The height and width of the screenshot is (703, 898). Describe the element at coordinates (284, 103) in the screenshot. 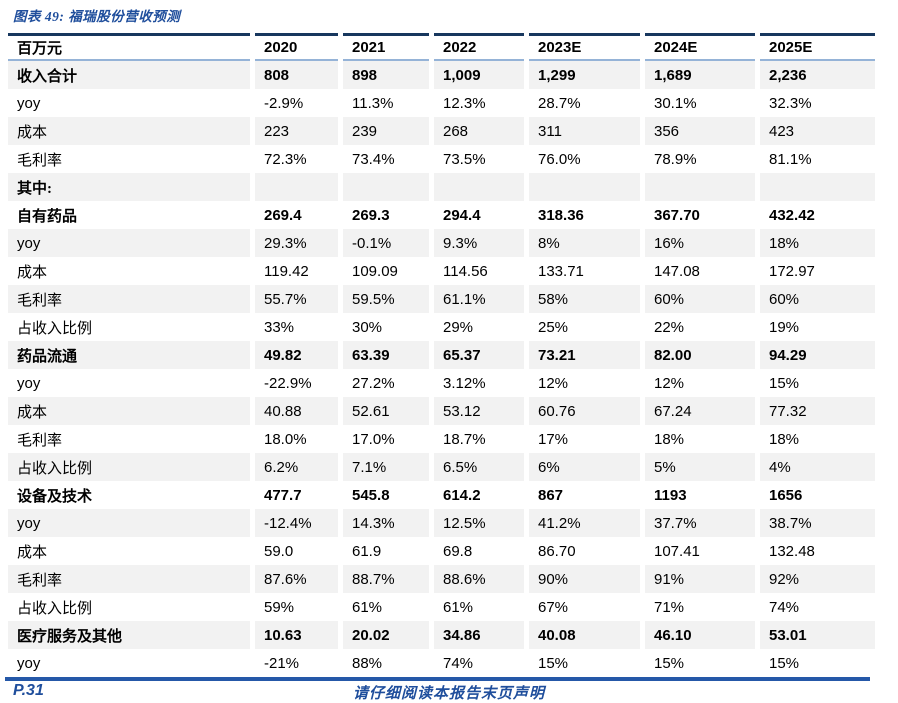

I see `cell-value: -2.9%` at that location.